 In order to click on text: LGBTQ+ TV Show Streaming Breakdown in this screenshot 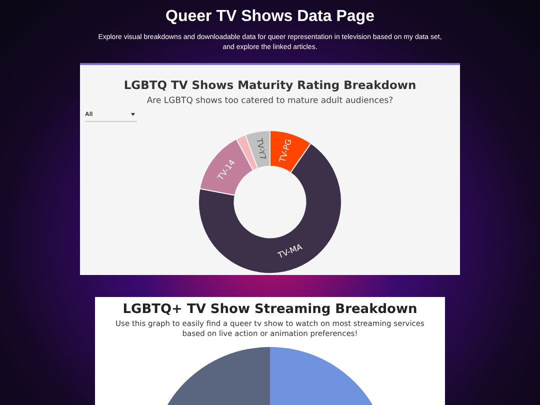, I will do `click(270, 309)`.